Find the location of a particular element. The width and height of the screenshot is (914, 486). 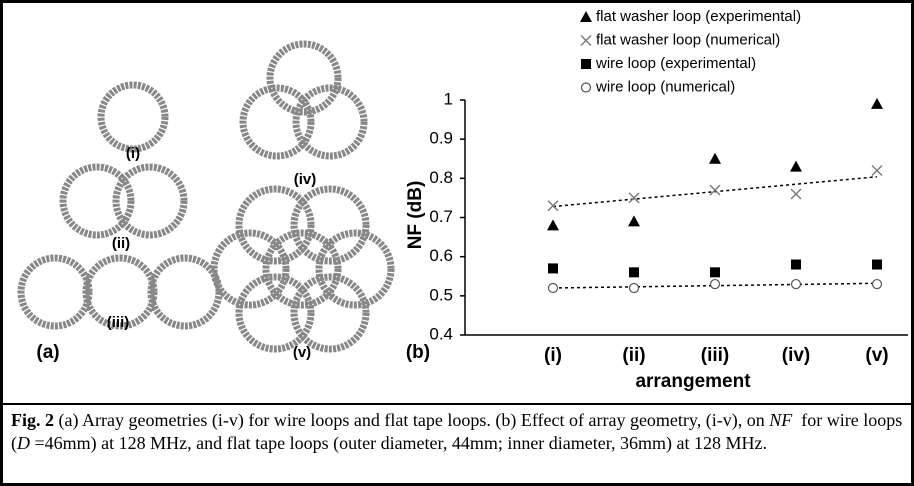

x-tick-label: (iv) is located at coordinates (796, 355).